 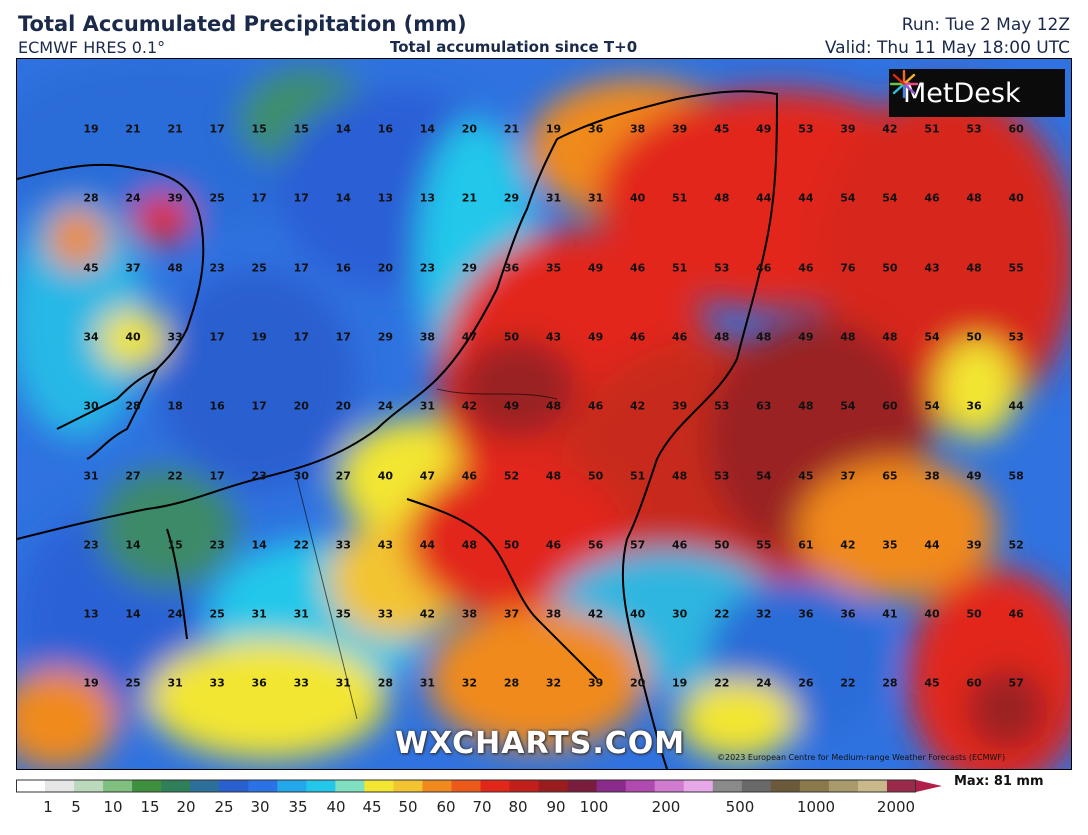 What do you see at coordinates (594, 807) in the screenshot?
I see `legend-tick-label: 100` at bounding box center [594, 807].